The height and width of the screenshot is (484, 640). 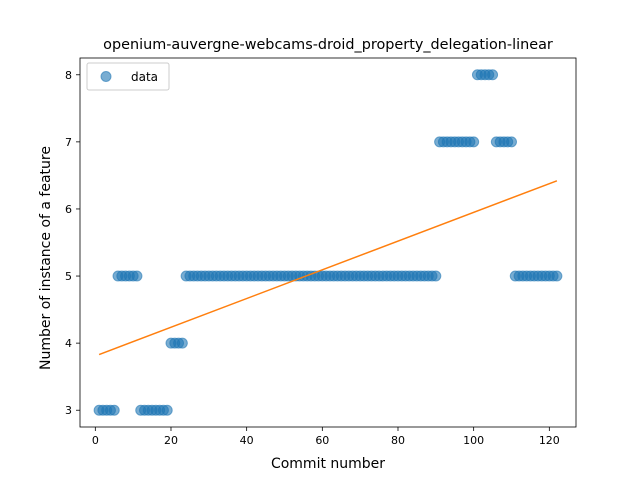 I want to click on y-axis-label: Number of instance of a feature, so click(x=46, y=258).